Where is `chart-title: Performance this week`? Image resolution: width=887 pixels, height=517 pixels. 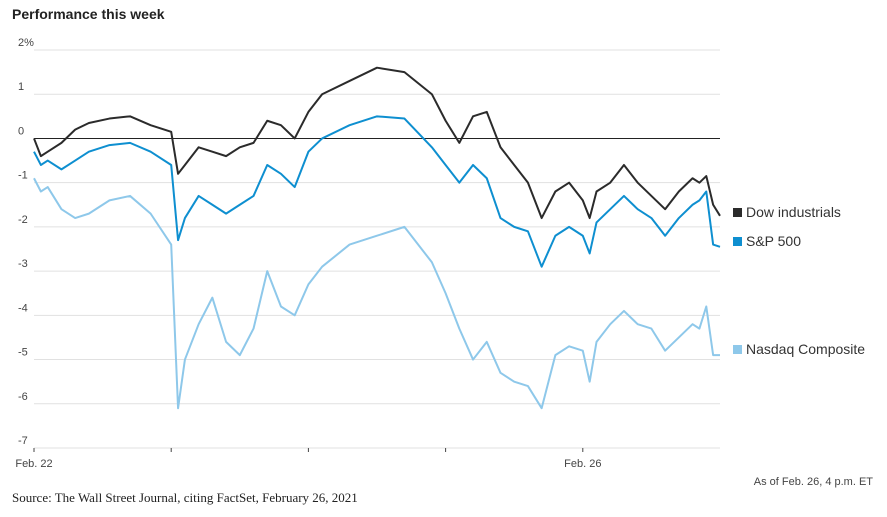 chart-title: Performance this week is located at coordinates (88, 14).